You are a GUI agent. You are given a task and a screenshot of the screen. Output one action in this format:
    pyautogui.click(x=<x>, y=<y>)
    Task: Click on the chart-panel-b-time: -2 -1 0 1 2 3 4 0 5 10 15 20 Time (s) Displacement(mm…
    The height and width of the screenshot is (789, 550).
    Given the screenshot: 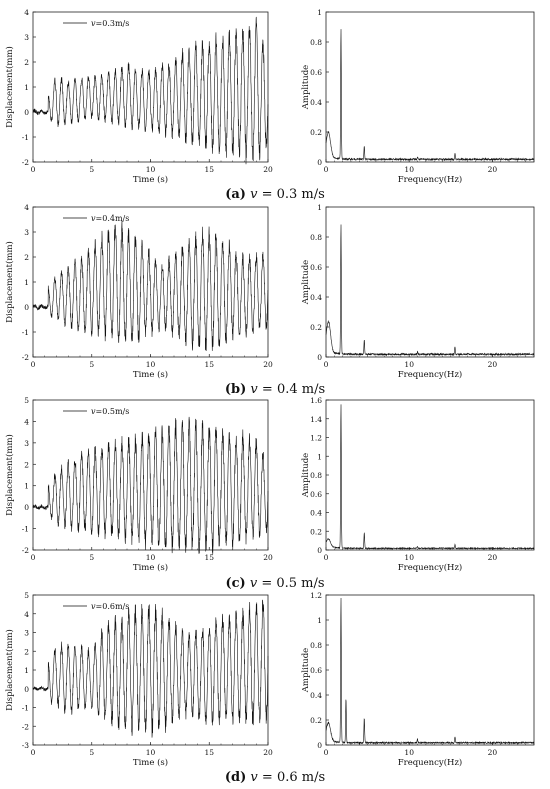 What is the action you would take?
    pyautogui.click(x=138, y=291)
    